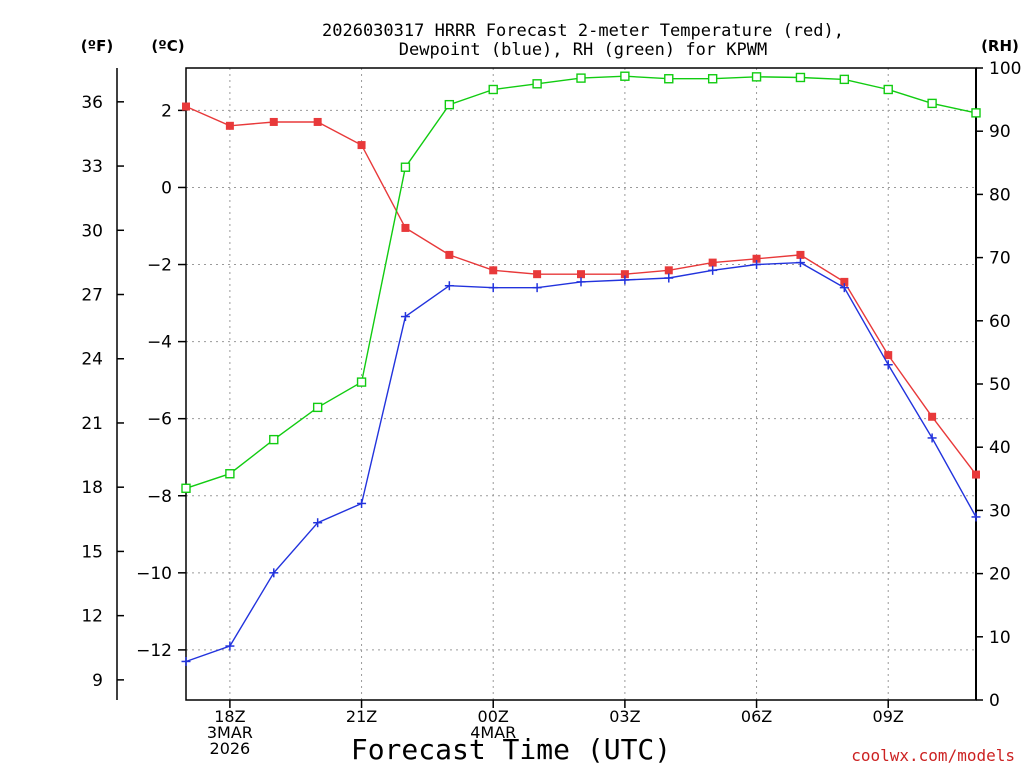  Describe the element at coordinates (1000, 575) in the screenshot. I see `rh-tick-label: 20` at that location.